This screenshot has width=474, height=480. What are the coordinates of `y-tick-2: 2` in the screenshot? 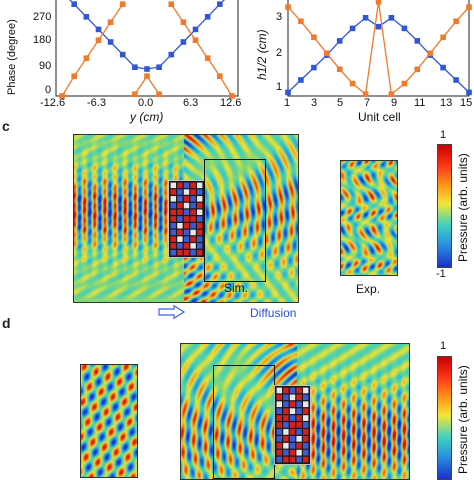 It's located at (279, 53).